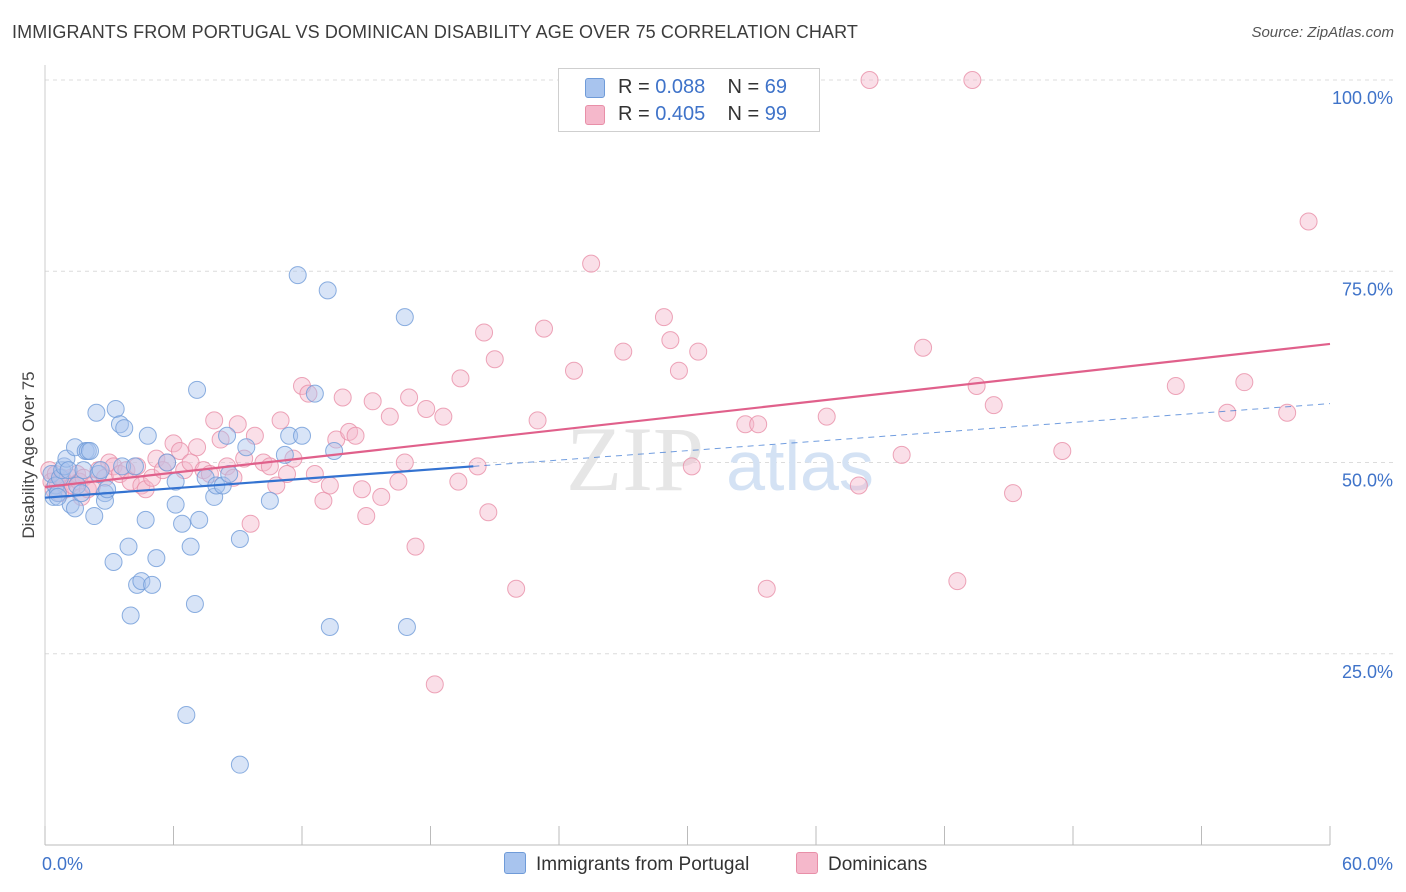  Describe the element at coordinates (680, 87) in the screenshot. I see `legend-r-value: 0.088` at that location.